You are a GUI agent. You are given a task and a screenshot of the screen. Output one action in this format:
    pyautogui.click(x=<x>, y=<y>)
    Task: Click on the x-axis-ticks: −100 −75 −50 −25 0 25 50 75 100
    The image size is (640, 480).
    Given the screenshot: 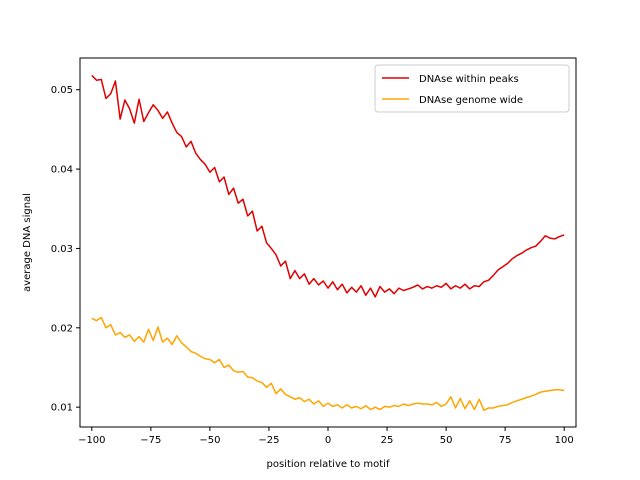 What is the action you would take?
    pyautogui.click(x=326, y=436)
    